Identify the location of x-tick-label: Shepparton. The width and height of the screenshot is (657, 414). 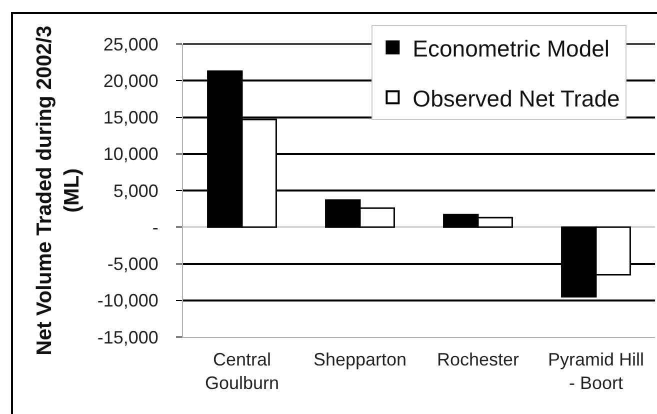
(360, 360).